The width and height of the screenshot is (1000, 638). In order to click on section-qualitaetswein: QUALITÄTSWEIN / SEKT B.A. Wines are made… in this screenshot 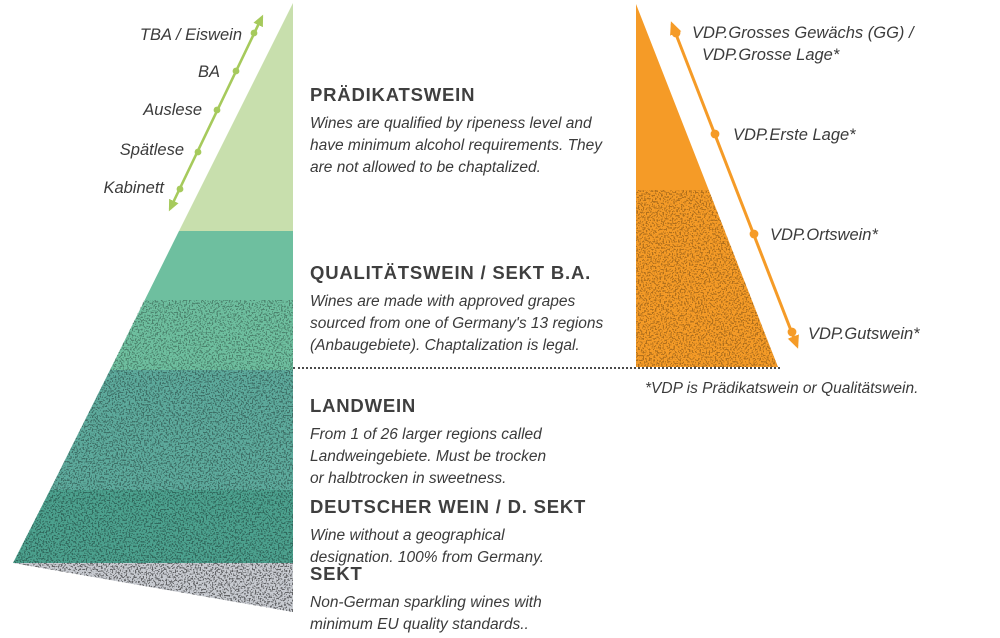, I will do `click(478, 309)`.